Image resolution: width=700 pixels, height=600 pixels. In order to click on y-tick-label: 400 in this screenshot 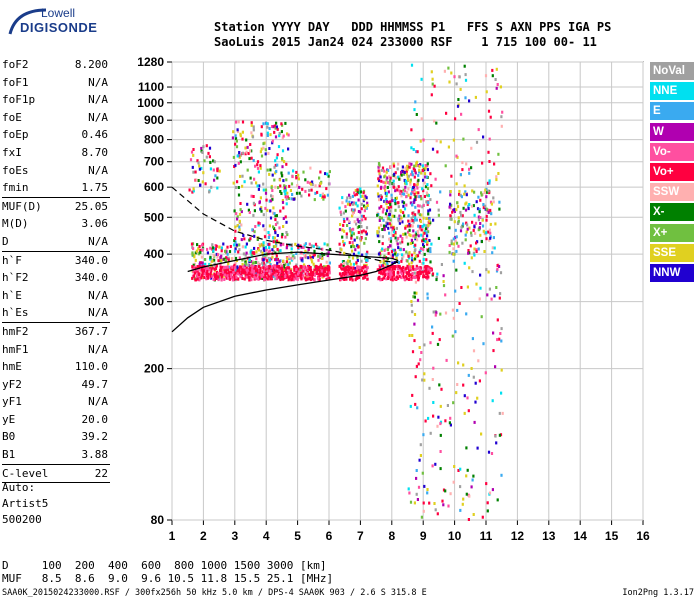, I will do `click(154, 254)`.